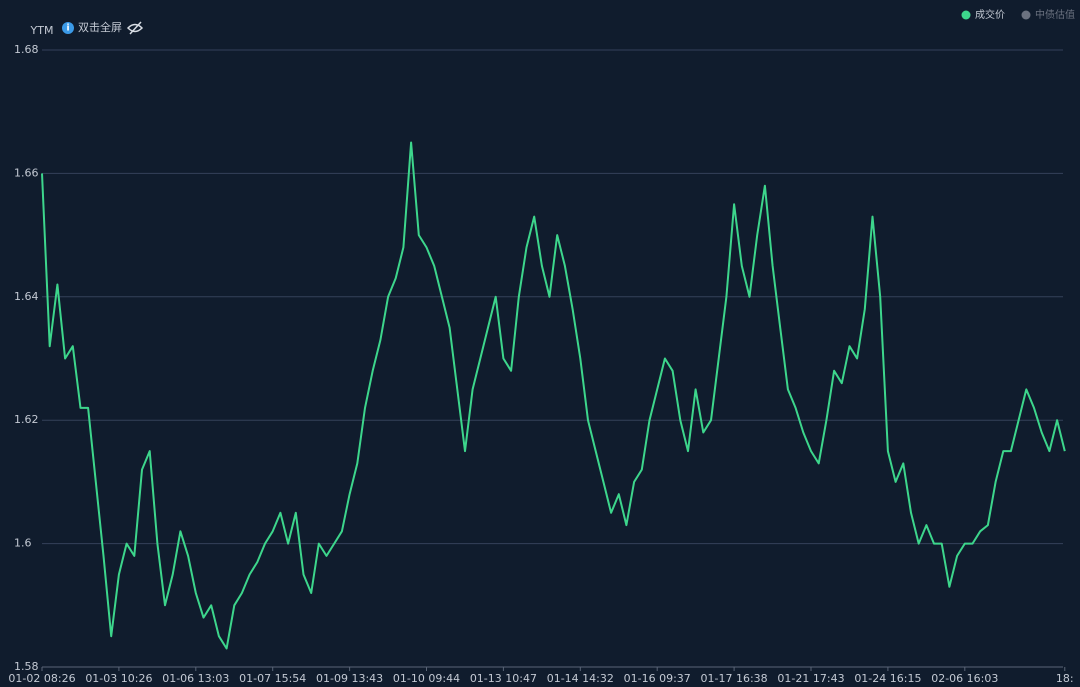 Image resolution: width=1080 pixels, height=687 pixels. What do you see at coordinates (41, 678) in the screenshot?
I see `x-tick-label: 01-02 08:26` at bounding box center [41, 678].